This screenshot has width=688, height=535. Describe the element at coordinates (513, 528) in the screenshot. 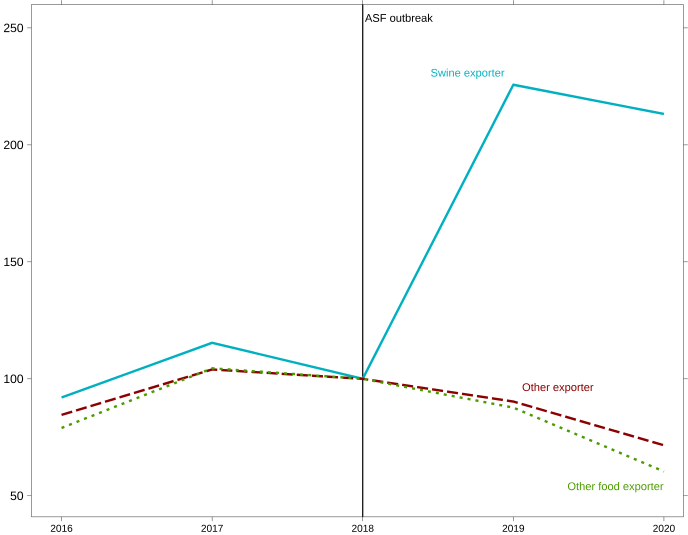

I see `x-tick-label: 2019` at that location.